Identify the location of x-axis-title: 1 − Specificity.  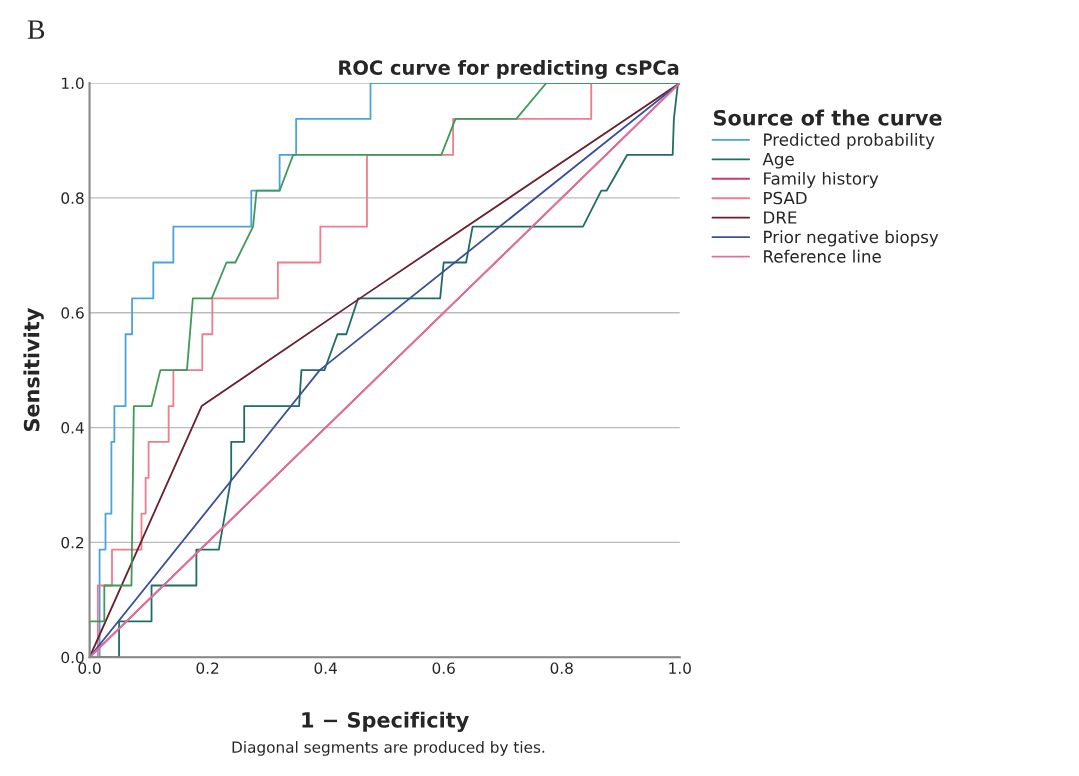
(385, 721).